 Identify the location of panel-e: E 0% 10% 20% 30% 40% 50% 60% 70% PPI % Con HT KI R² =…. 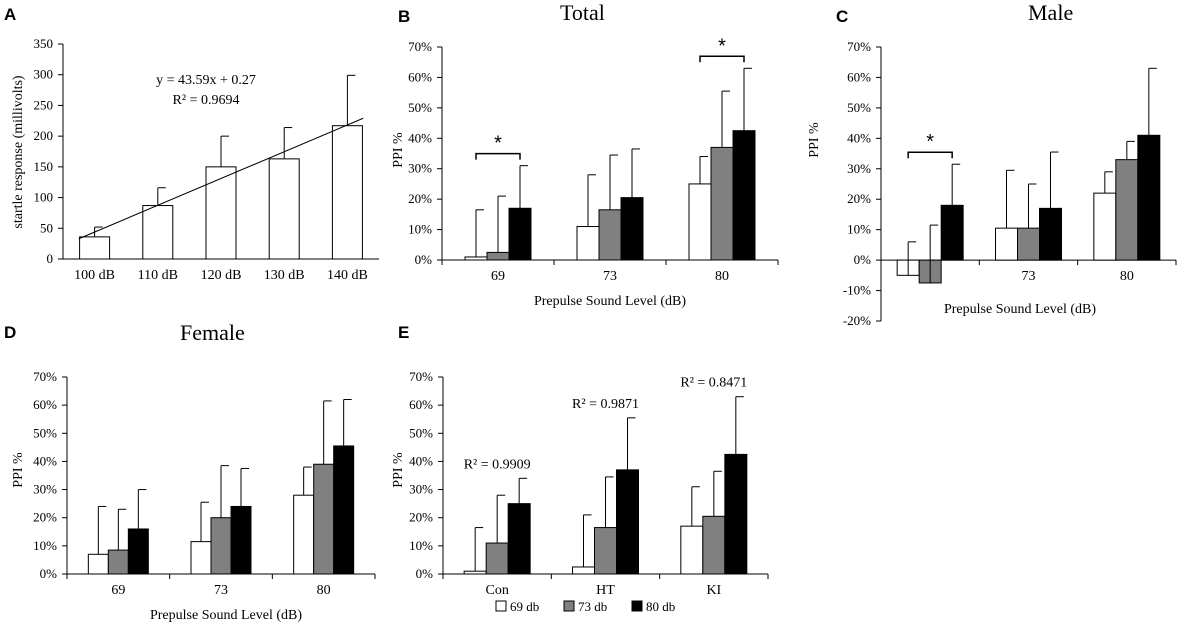
(580, 468).